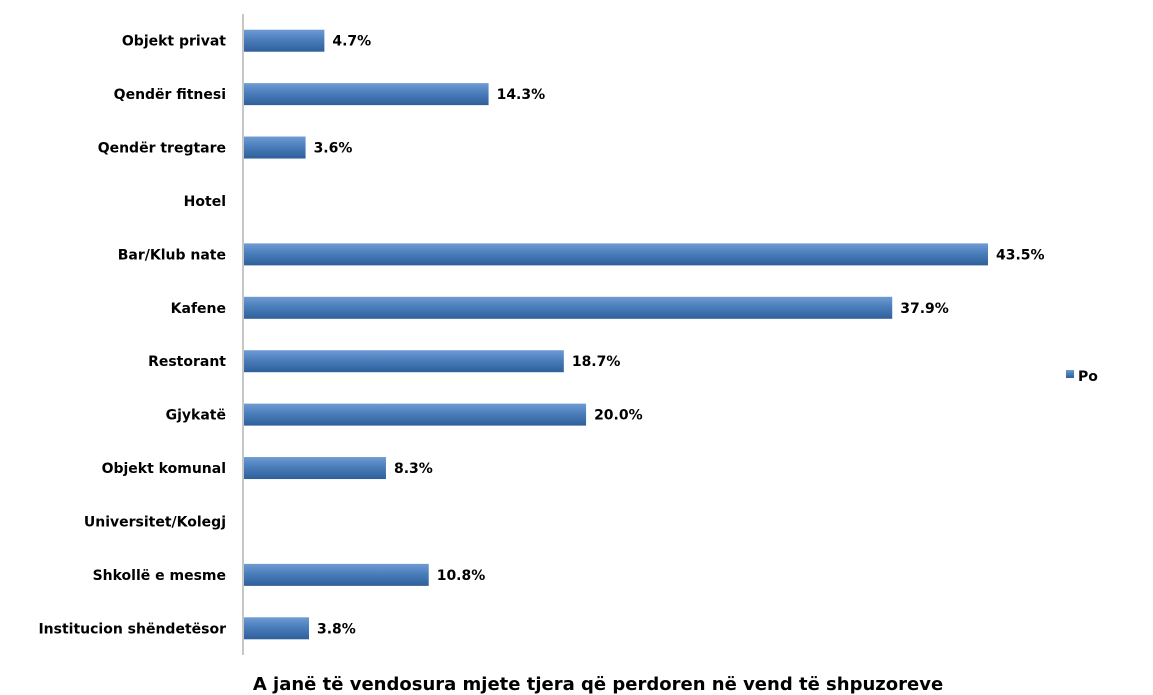 This screenshot has width=1153, height=695. I want to click on category-label-gjykate: Gjykatë, so click(196, 416).